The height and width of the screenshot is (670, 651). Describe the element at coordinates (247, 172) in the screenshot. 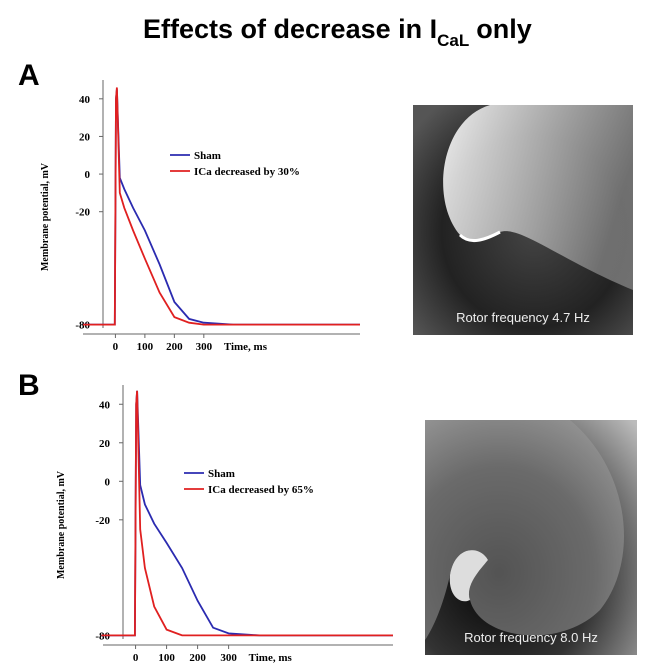

I see `legend-label: ICa decreased by 30%` at that location.